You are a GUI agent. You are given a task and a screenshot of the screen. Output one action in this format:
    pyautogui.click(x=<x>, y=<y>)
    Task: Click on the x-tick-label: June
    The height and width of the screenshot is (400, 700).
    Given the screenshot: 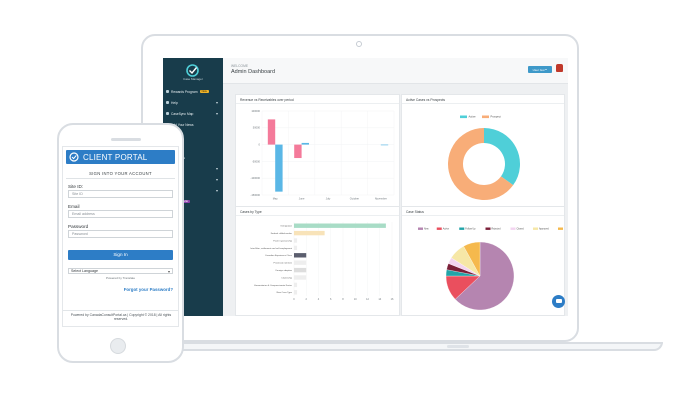 What is the action you would take?
    pyautogui.click(x=302, y=199)
    